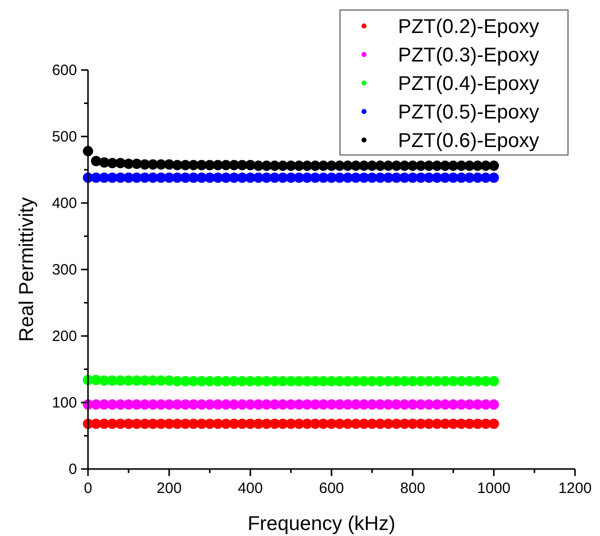  Describe the element at coordinates (64, 403) in the screenshot. I see `y-tick-label: 100` at that location.